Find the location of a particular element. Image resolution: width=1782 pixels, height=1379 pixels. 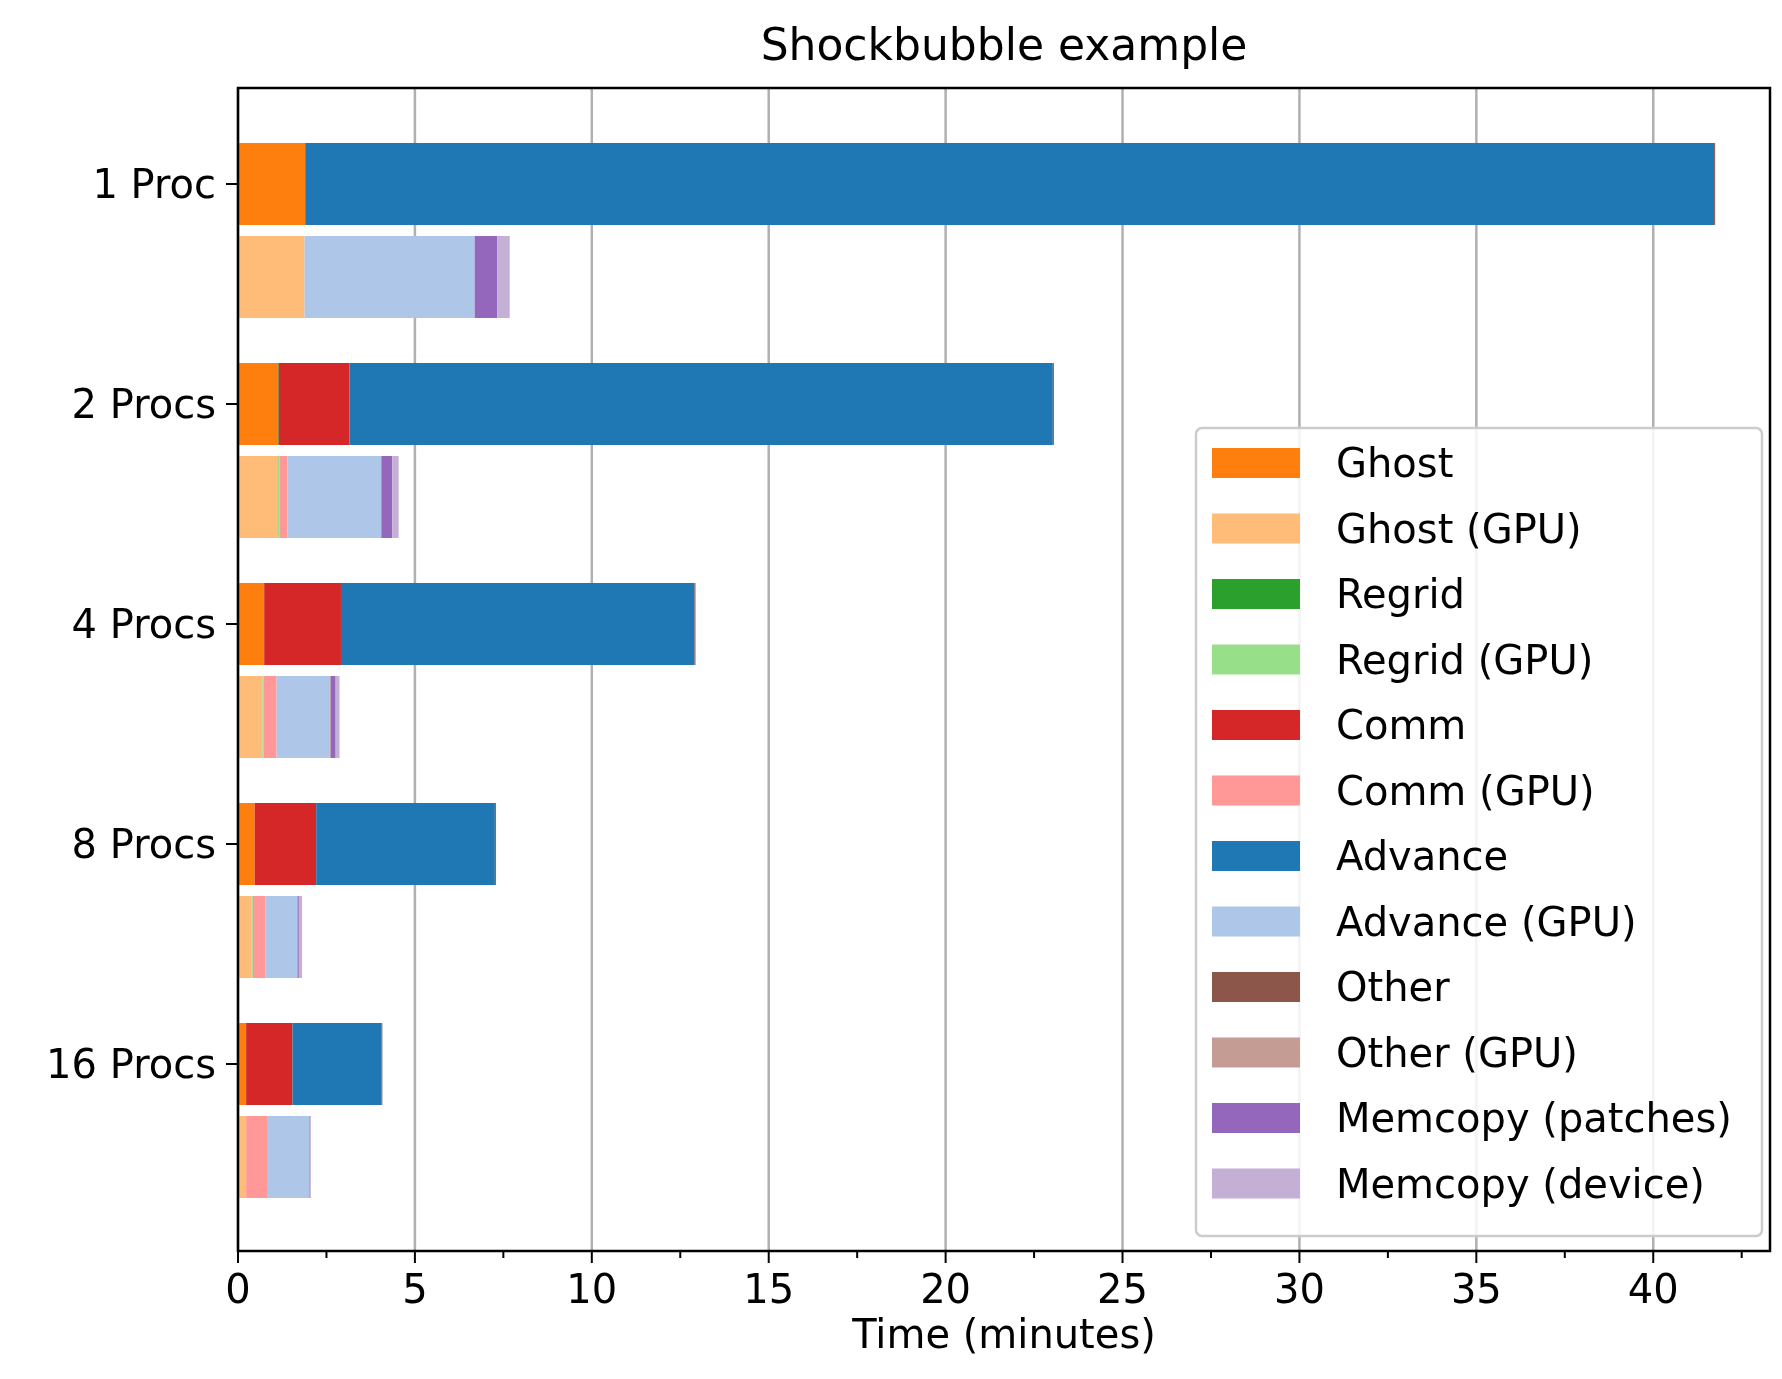

x-tick-label: 0 is located at coordinates (238, 1289).